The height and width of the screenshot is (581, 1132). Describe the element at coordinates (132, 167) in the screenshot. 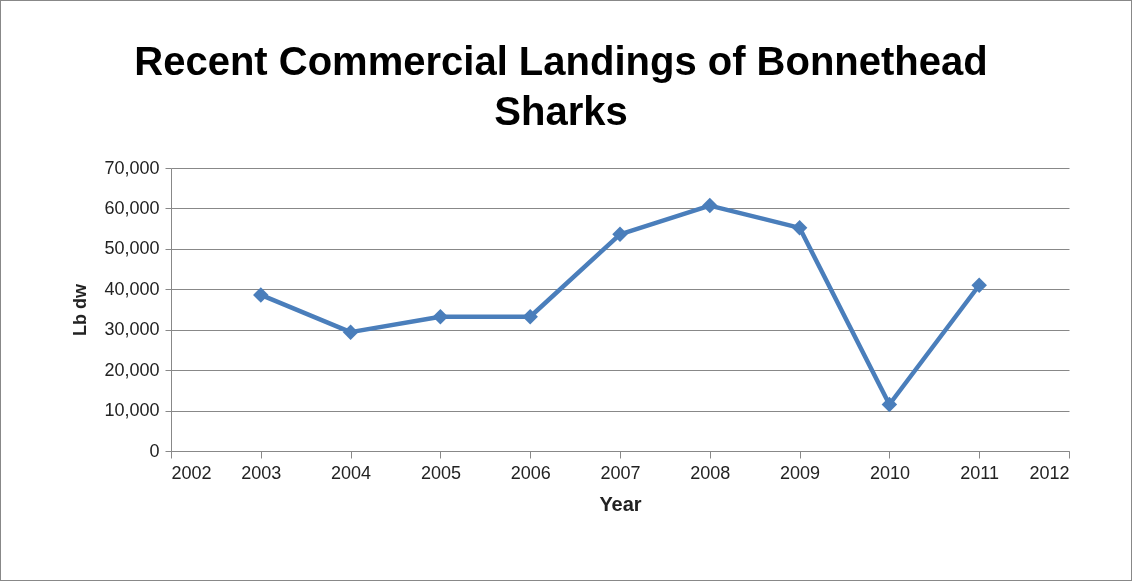

I see `y-tick-label: 70,000` at that location.